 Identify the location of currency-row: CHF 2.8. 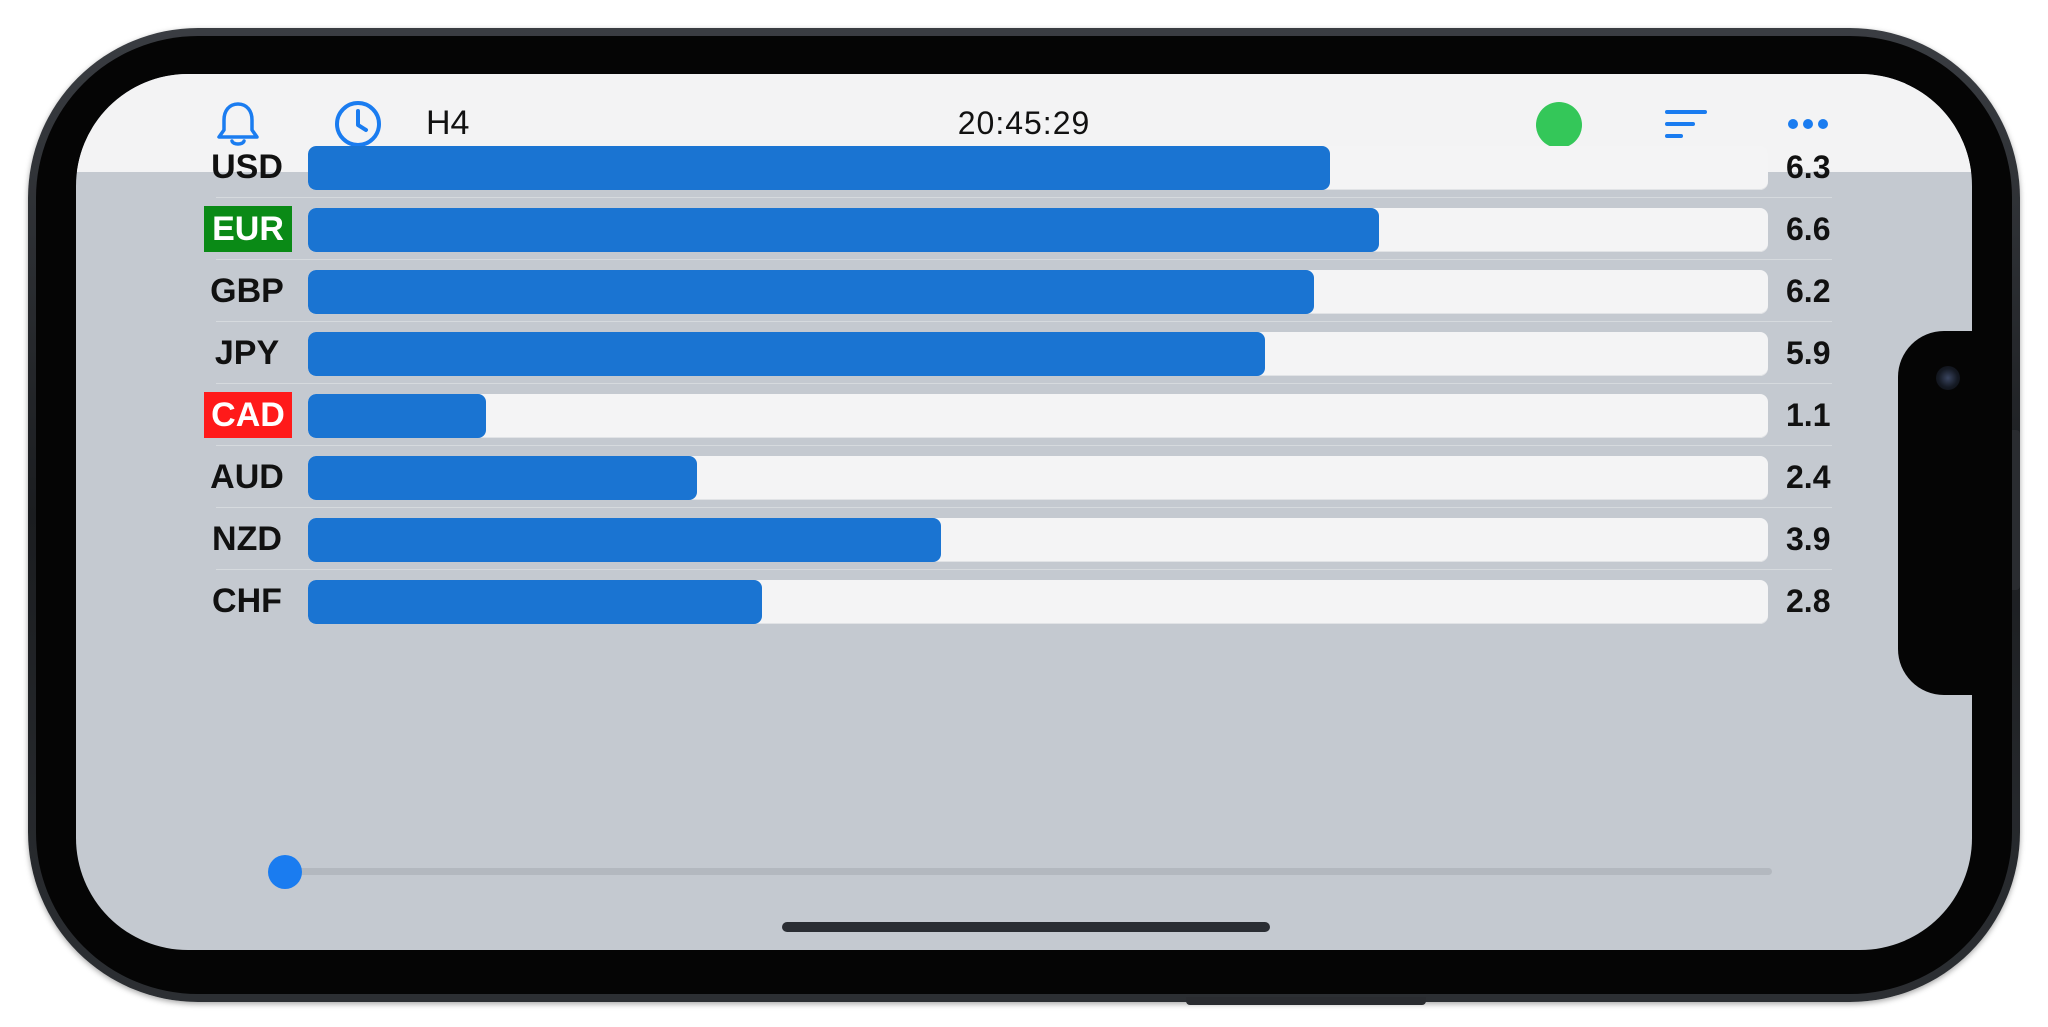
(1024, 601).